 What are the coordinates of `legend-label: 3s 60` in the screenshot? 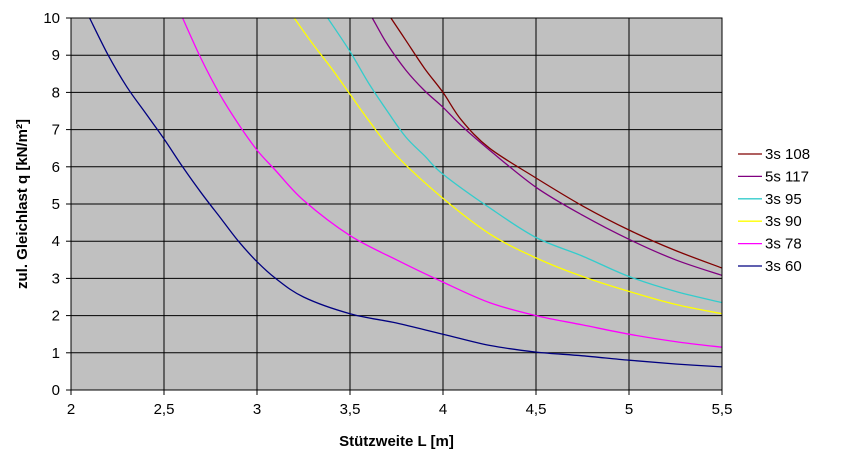 It's located at (783, 266).